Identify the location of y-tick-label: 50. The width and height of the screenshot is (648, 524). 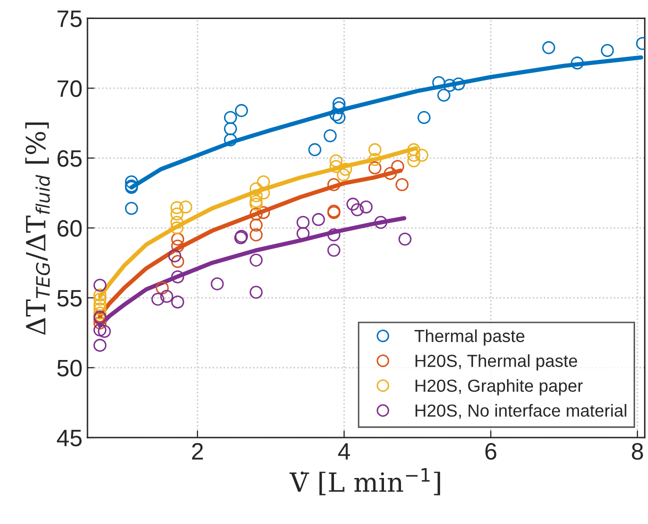
(69, 368).